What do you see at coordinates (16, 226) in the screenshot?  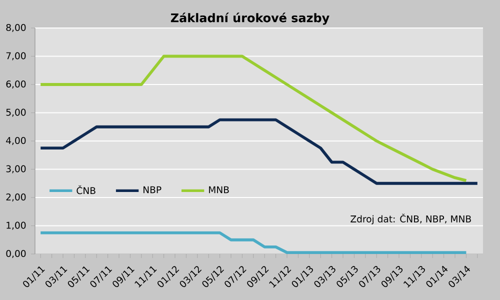 I see `y-tick-label: 1,00` at bounding box center [16, 226].